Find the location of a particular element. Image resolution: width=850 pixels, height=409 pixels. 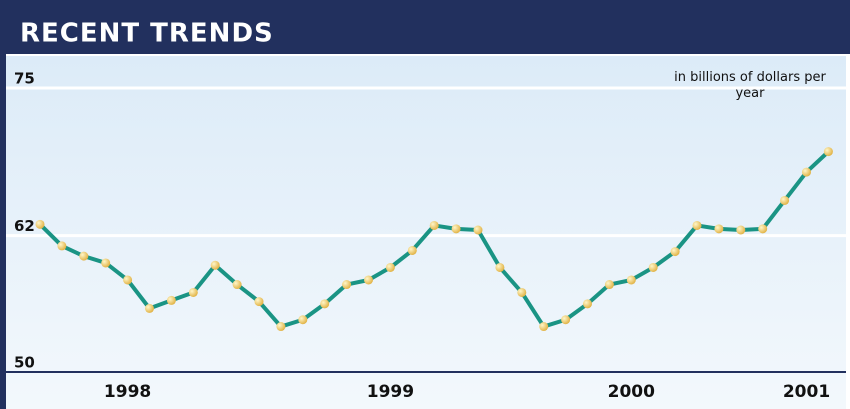

x-tick-label: 1998 is located at coordinates (127, 392).